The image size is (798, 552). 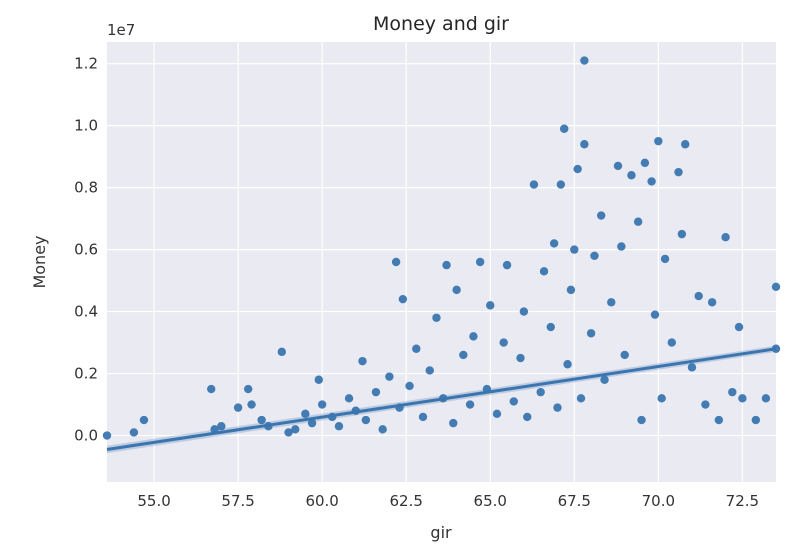 What do you see at coordinates (86, 312) in the screenshot?
I see `y-tick-label: 0.4` at bounding box center [86, 312].